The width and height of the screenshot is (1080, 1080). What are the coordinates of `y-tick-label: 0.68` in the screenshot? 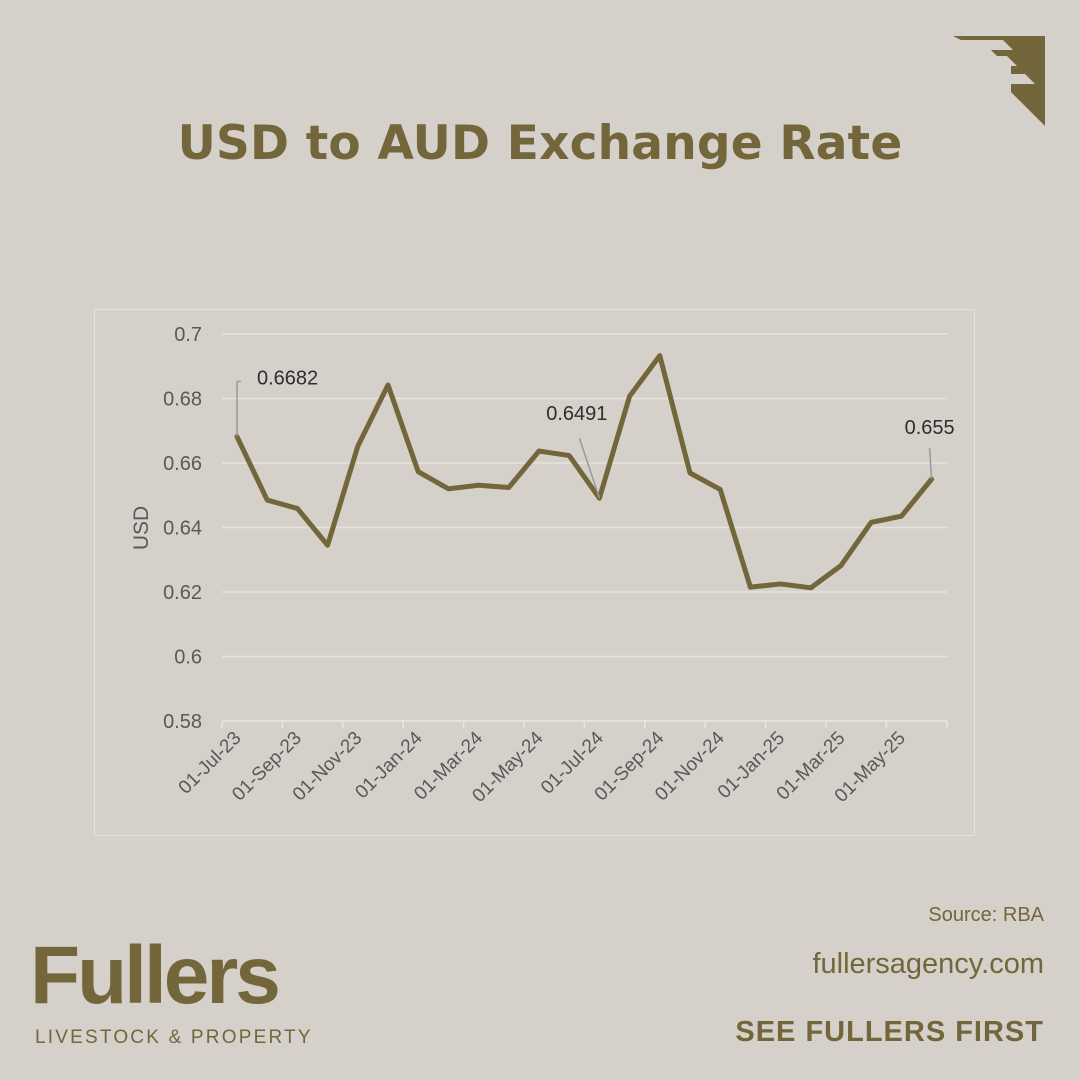 It's located at (182, 400).